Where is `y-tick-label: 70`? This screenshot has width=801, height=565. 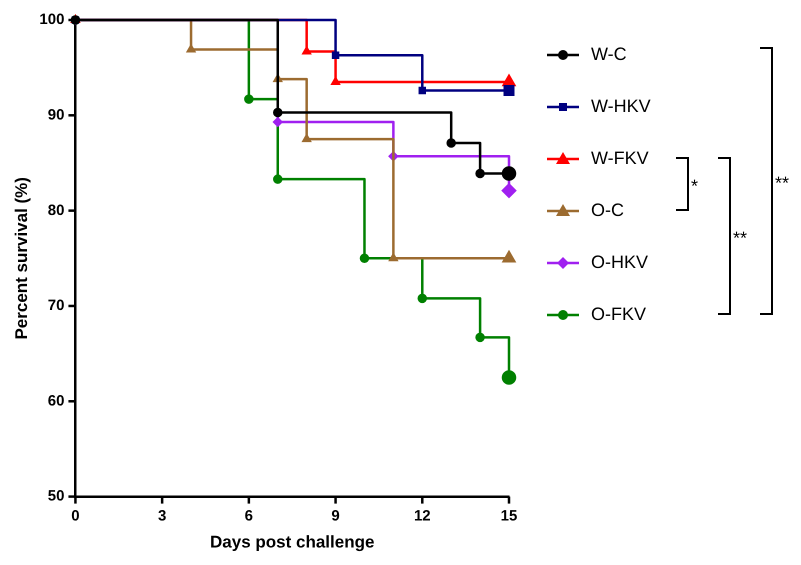
y-tick-label: 70 is located at coordinates (56, 305).